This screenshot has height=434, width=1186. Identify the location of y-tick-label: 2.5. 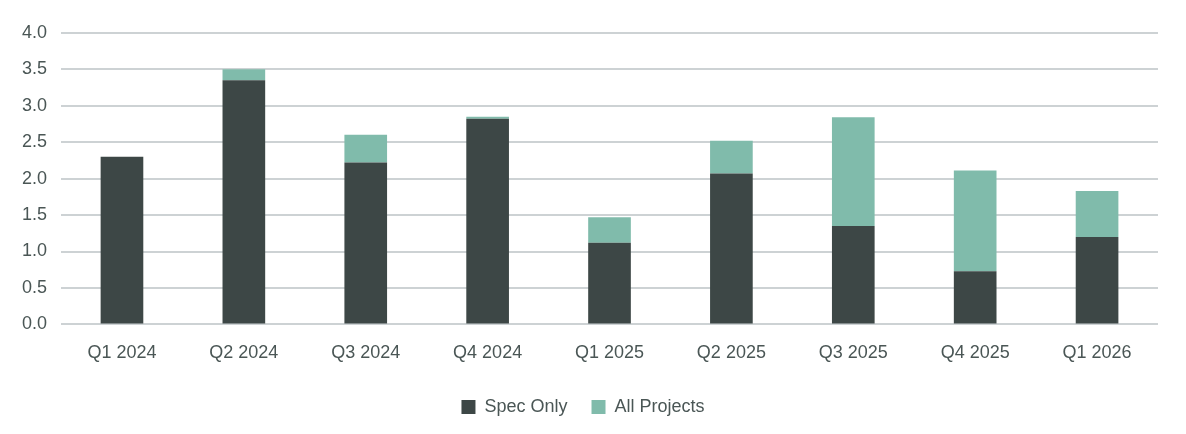
(34, 141).